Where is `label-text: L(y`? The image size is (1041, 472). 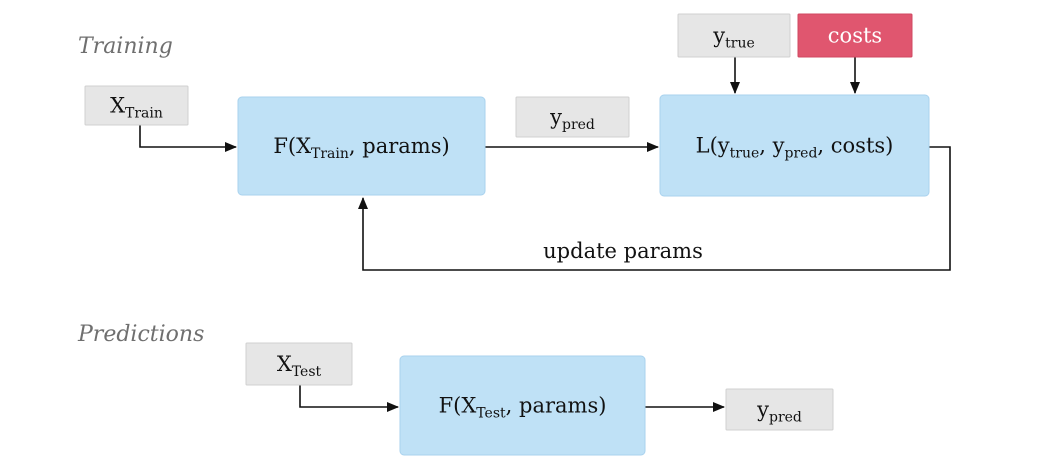
label-text: L(y is located at coordinates (713, 146).